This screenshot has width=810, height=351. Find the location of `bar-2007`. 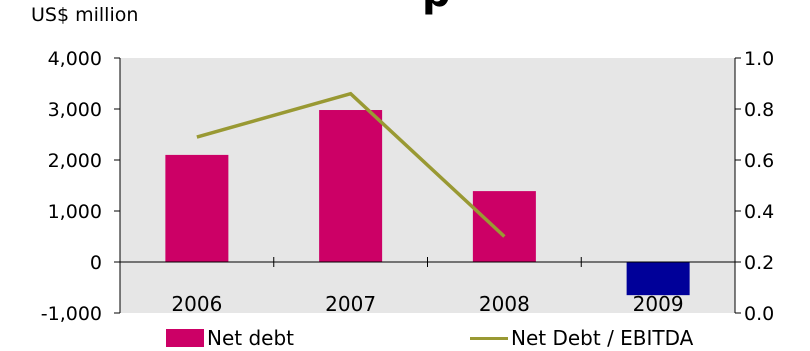

bar-2007 is located at coordinates (351, 186).